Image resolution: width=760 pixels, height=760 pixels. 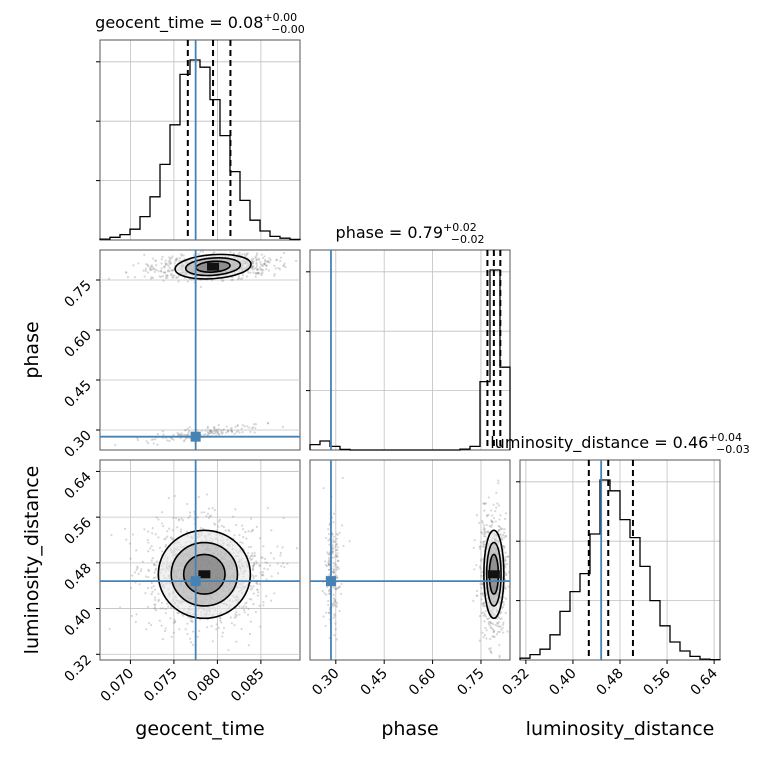 What do you see at coordinates (199, 729) in the screenshot?
I see `xlabel-geocent-time: geocent_time` at bounding box center [199, 729].